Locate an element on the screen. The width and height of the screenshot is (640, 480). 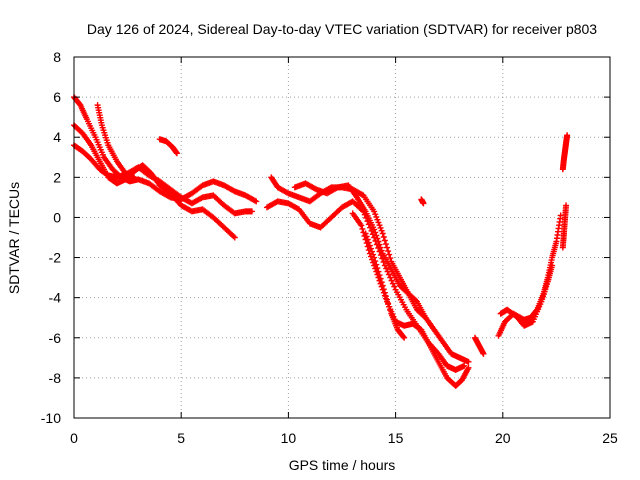
y-tick-label: 6 is located at coordinates (57, 97).